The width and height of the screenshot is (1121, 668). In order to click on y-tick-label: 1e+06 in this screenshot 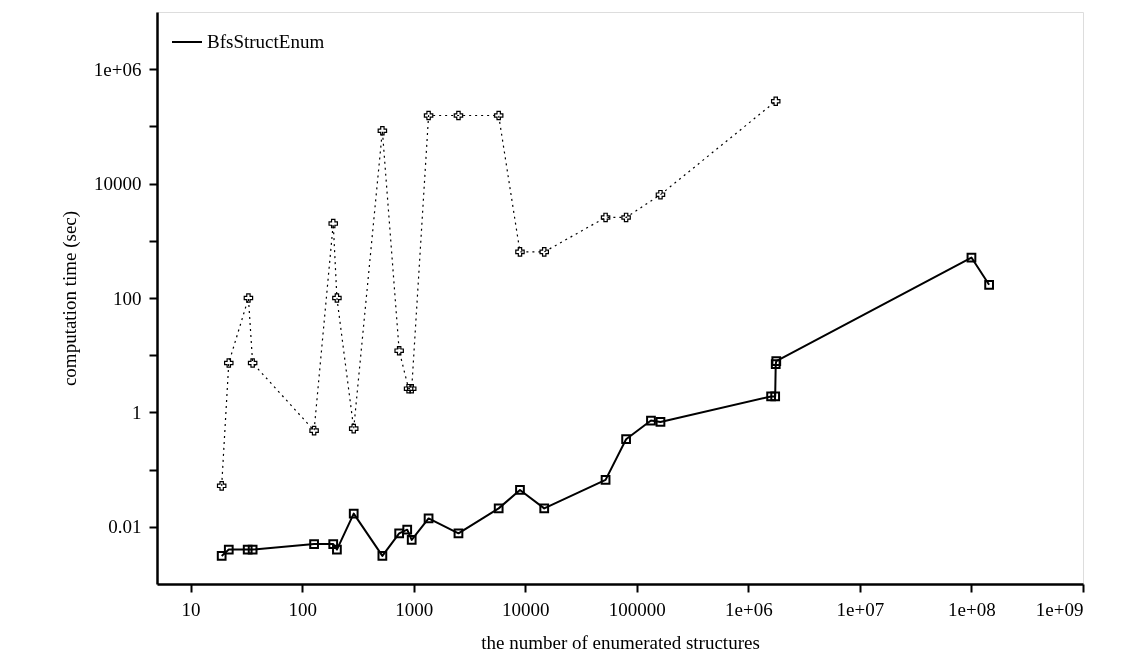, I will do `click(117, 69)`.